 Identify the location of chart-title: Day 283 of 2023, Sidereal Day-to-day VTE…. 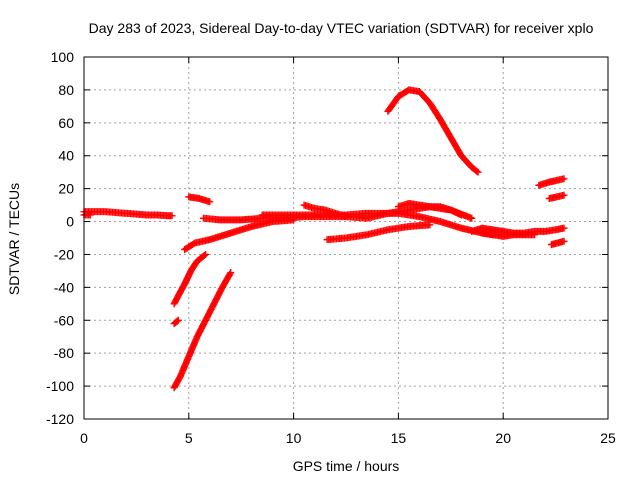
(341, 28).